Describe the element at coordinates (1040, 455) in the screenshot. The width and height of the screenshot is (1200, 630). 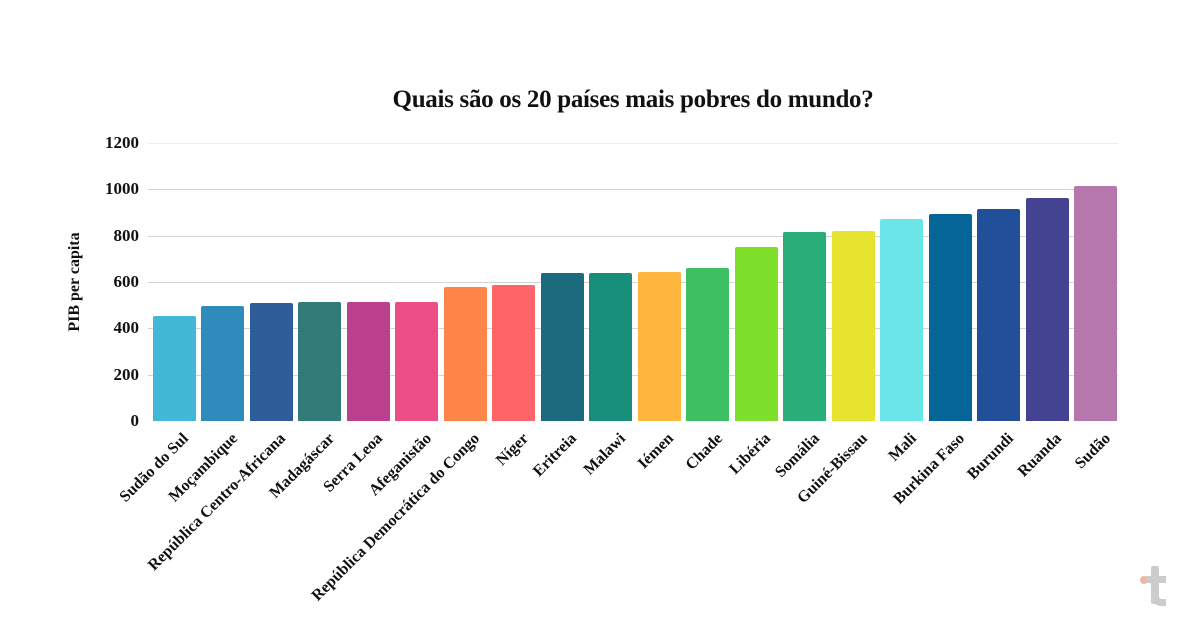
I see `x-tick-label: Ruanda` at that location.